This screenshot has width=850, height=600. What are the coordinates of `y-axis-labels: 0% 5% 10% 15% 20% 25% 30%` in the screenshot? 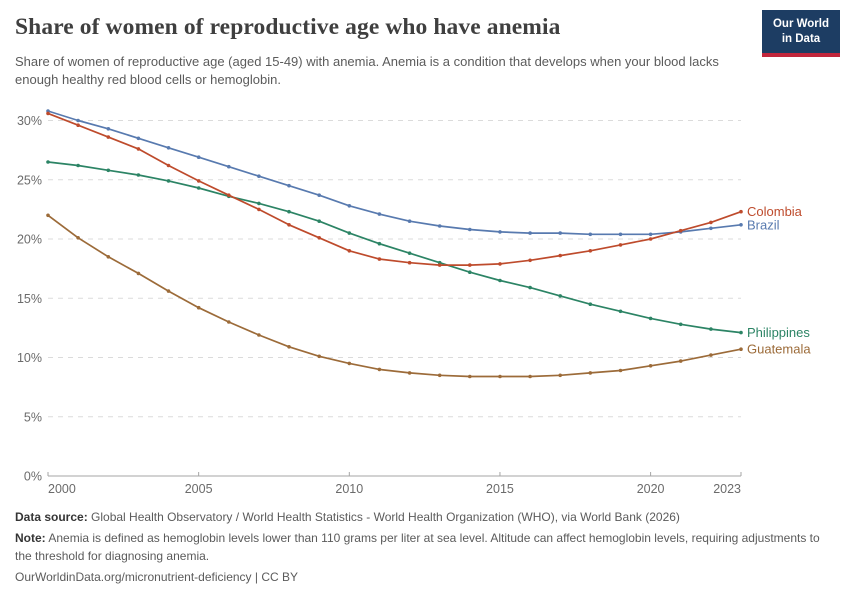 It's located at (29, 299).